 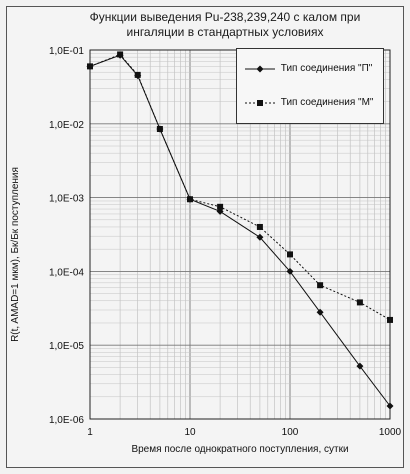 I want to click on chart-title-line-2: ингаляции в стандартных условиях, so click(x=225, y=32).